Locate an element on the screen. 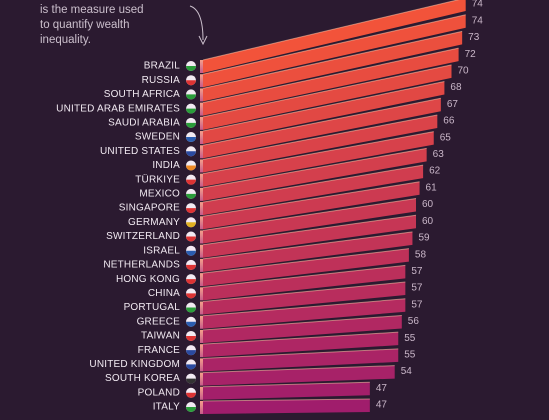  country-label: UNITED KINGDOM is located at coordinates (134, 364).